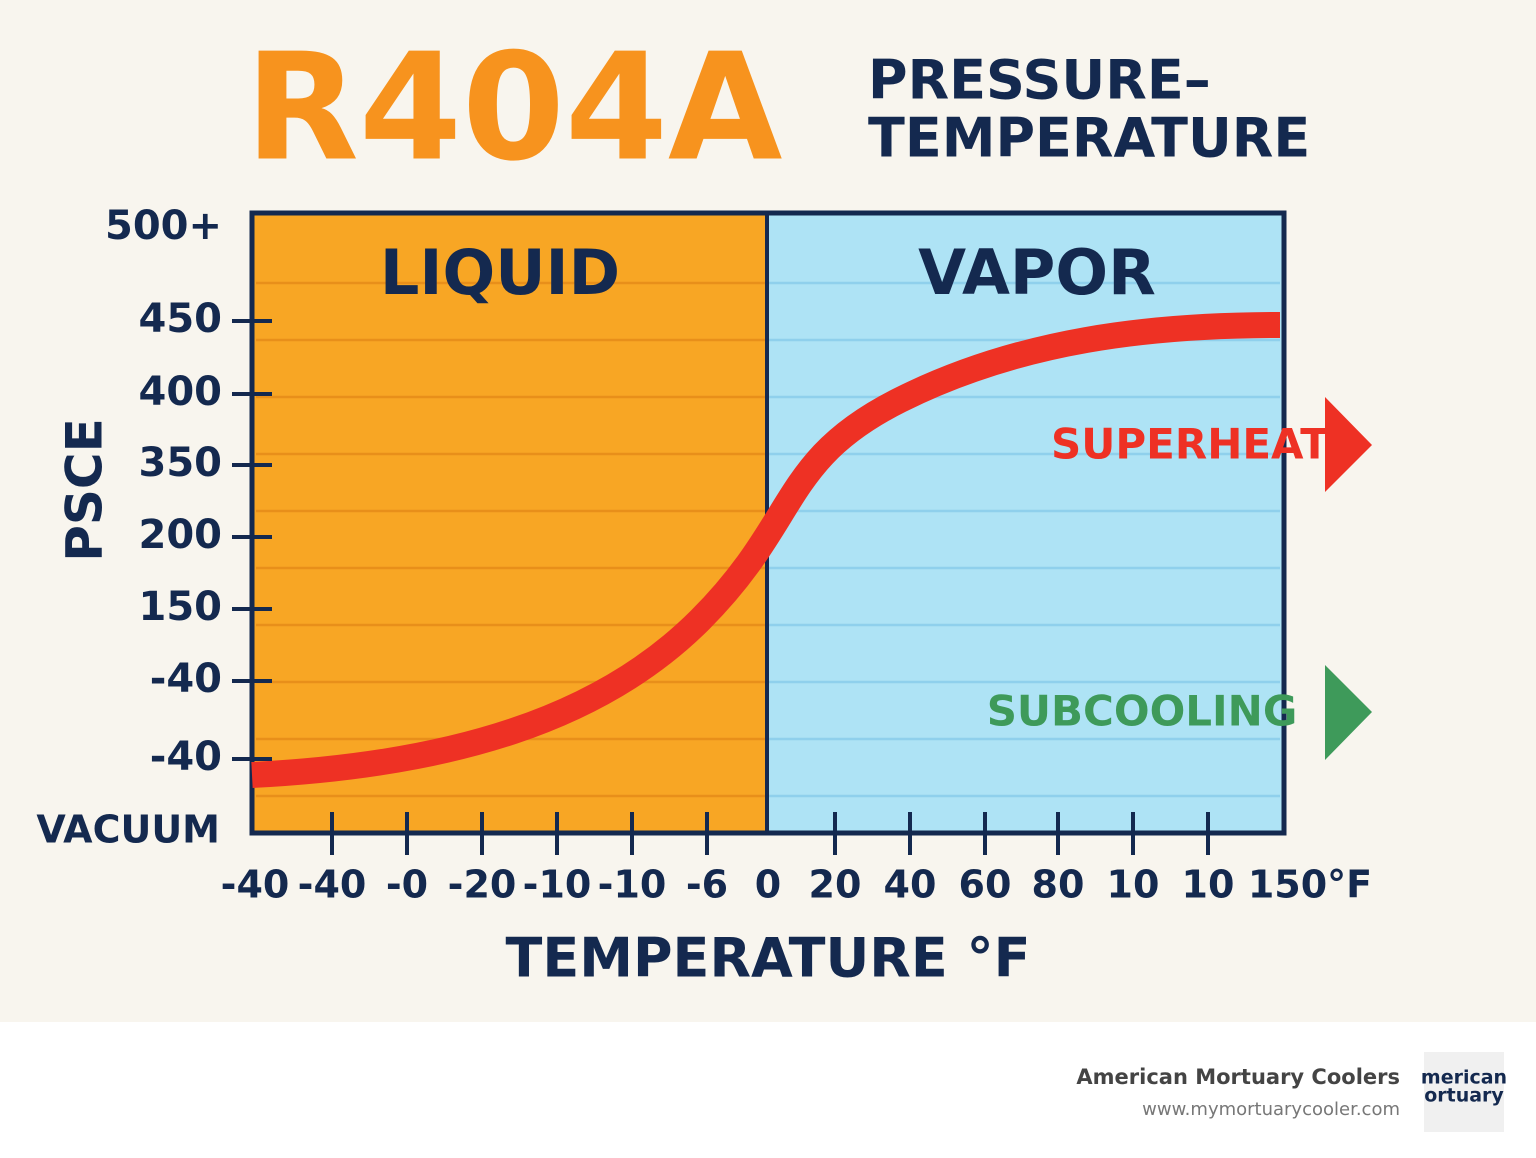 The width and height of the screenshot is (1536, 1158). I want to click on y-tick-label: VACUUM, so click(128, 830).